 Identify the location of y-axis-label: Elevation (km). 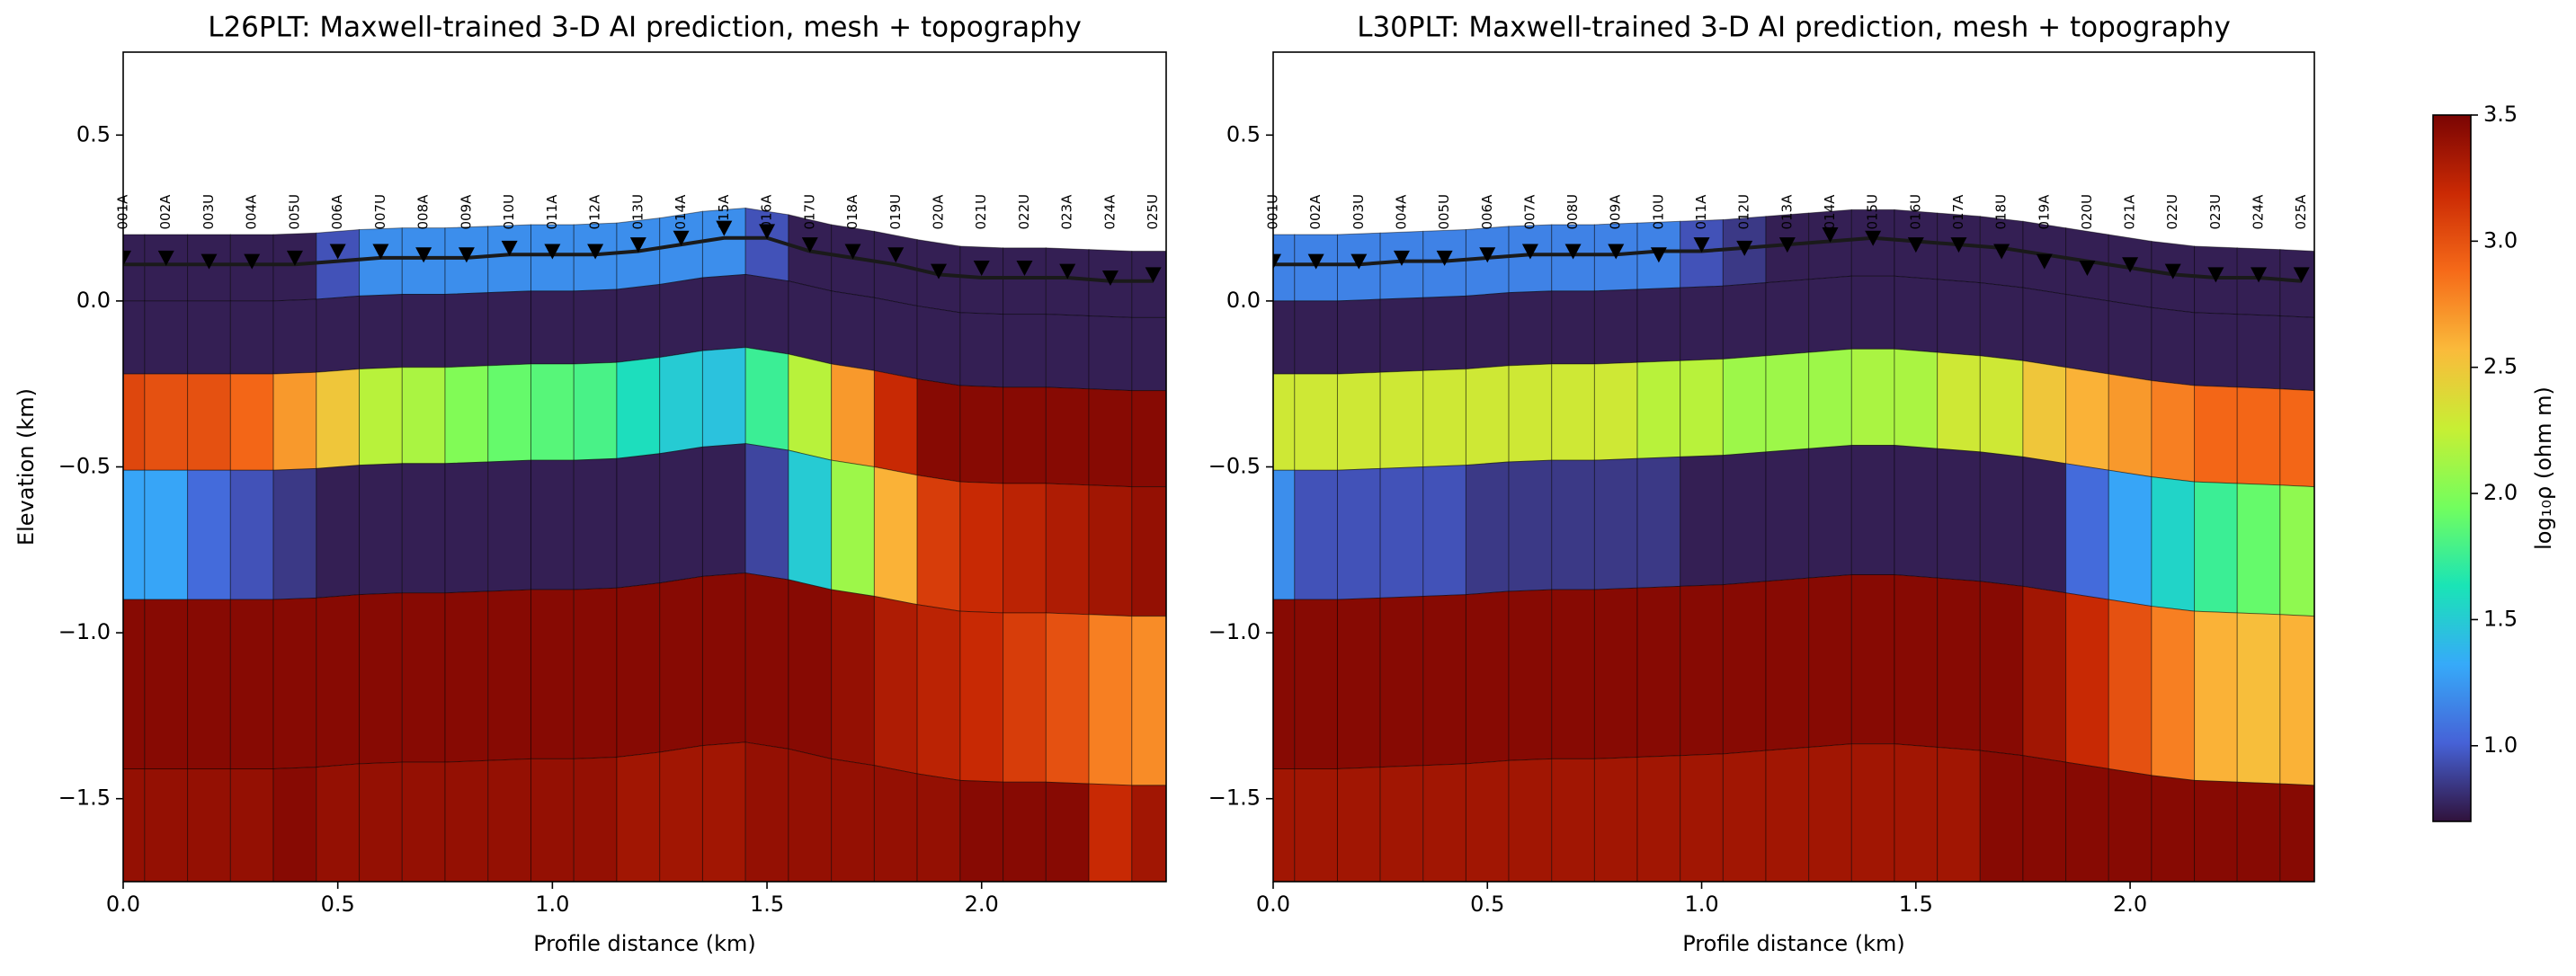
(26, 467).